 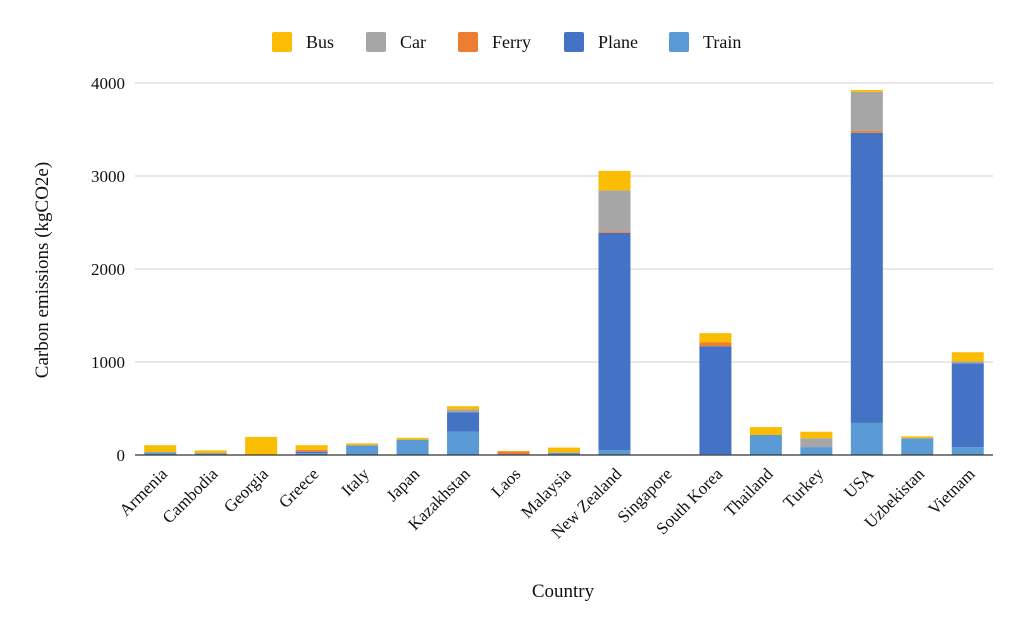 I want to click on y-axis-title: Carbon emissions (kgCO2e), so click(x=42, y=270).